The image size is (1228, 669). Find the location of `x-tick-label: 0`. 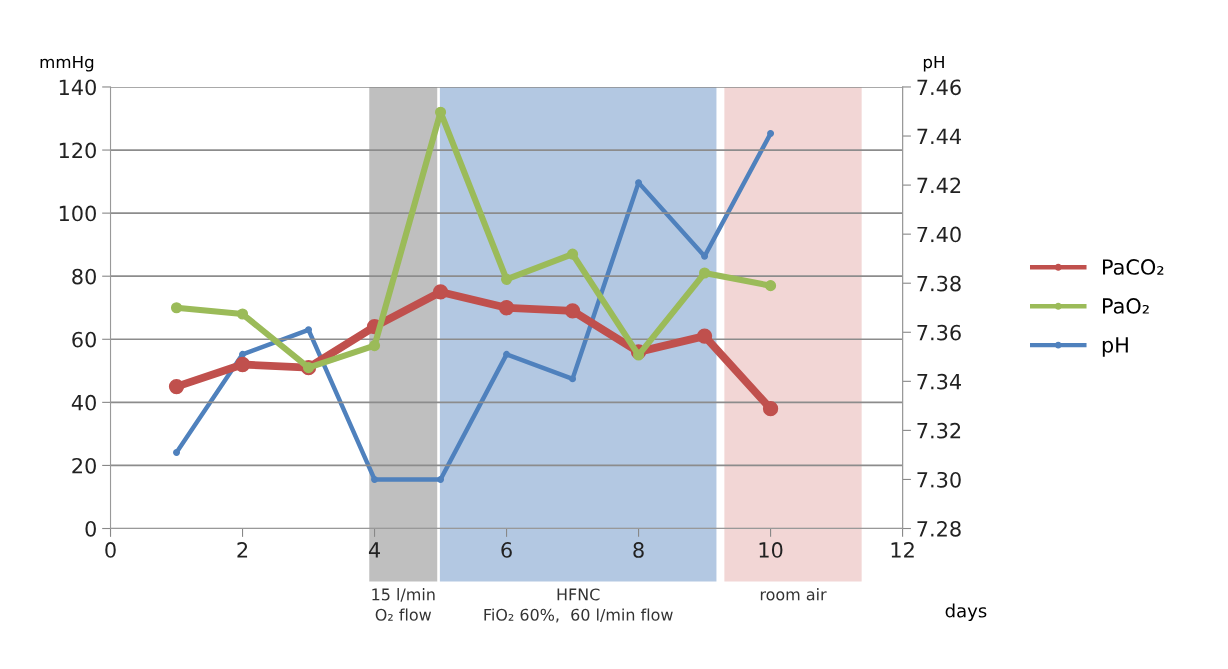

x-tick-label: 0 is located at coordinates (110, 550).